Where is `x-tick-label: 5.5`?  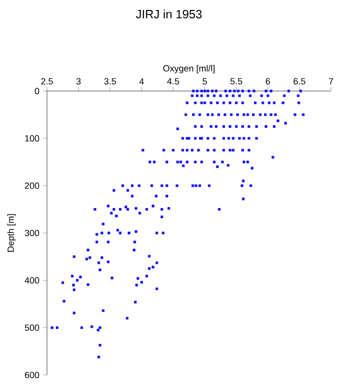
x-tick-label: 5.5 is located at coordinates (236, 81).